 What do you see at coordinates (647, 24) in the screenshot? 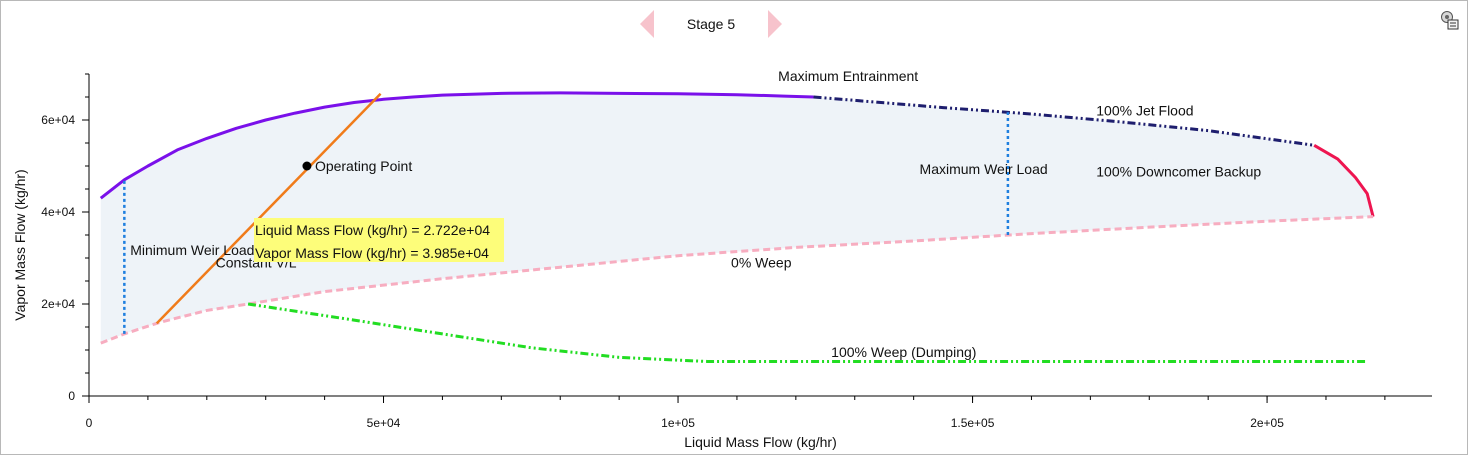
I see `chevron-left-icon` at bounding box center [647, 24].